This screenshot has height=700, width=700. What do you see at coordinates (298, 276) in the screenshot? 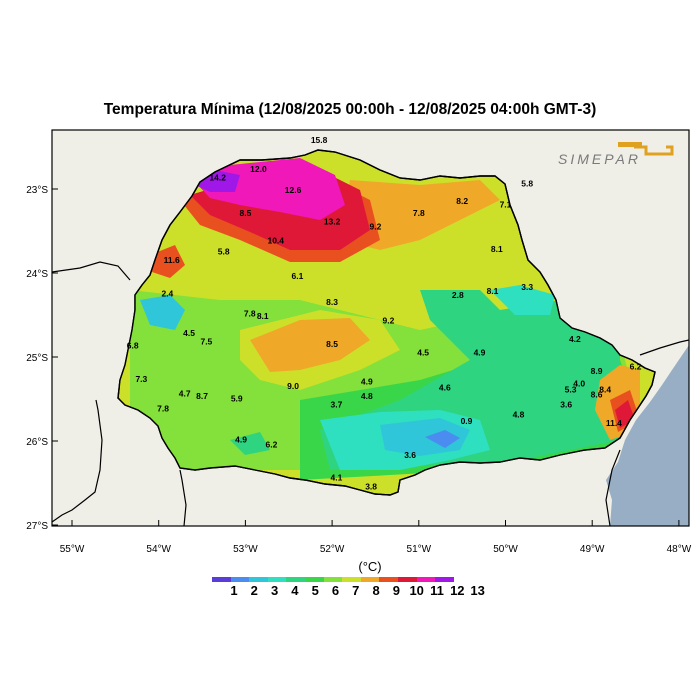
I see `station-value: 6.1` at bounding box center [298, 276].